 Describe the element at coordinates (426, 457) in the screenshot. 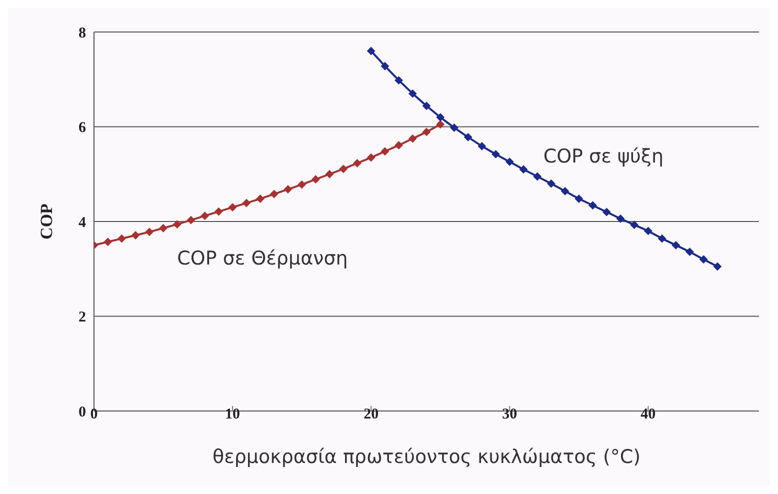

I see `x-axis-title: θερμοκρασία πρωτεύοντος κυκλώματος (°C)` at that location.